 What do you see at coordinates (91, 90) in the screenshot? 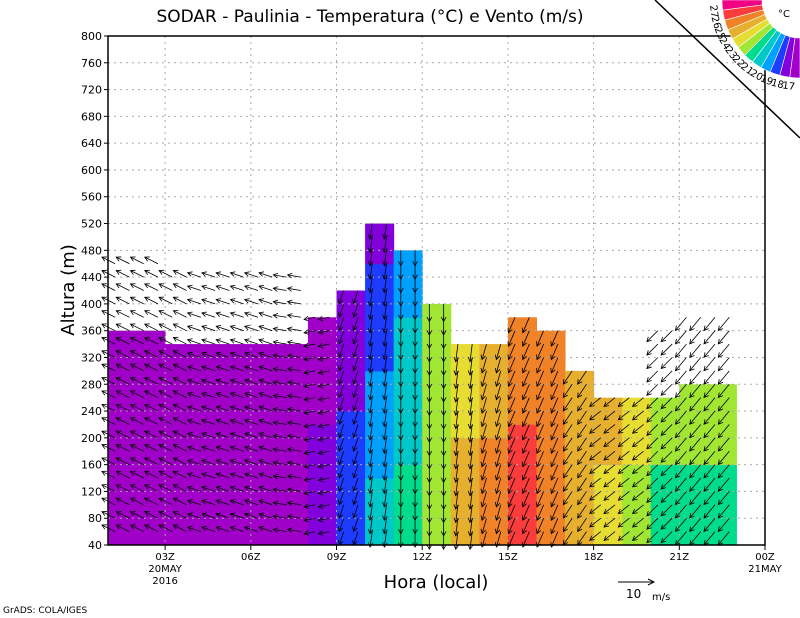
I see `y-tick-label: 720` at bounding box center [91, 90].